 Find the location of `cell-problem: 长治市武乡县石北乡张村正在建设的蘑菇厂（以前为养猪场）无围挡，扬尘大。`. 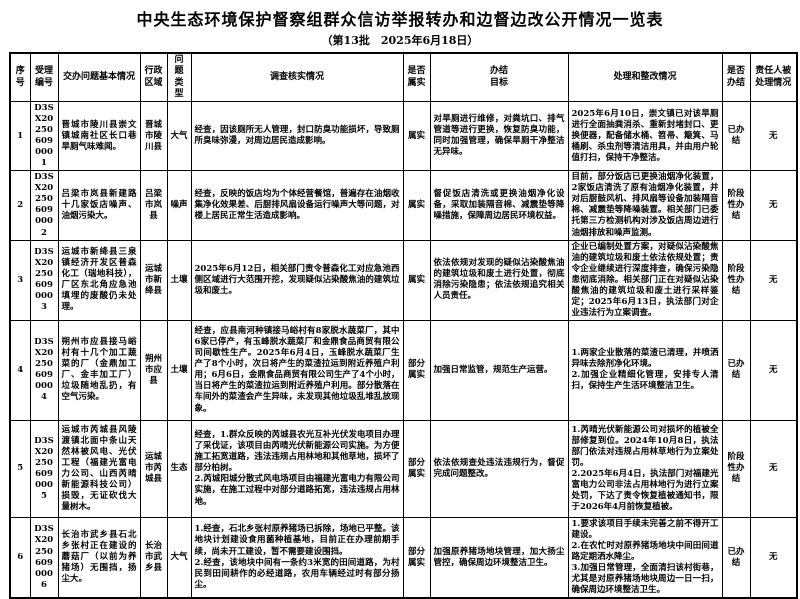

cell-problem: 长治市武乡县石北乡张村正在建设的蘑菇厂（以前为养猪场）无围挡，扬尘大。 is located at coordinates (99, 557).